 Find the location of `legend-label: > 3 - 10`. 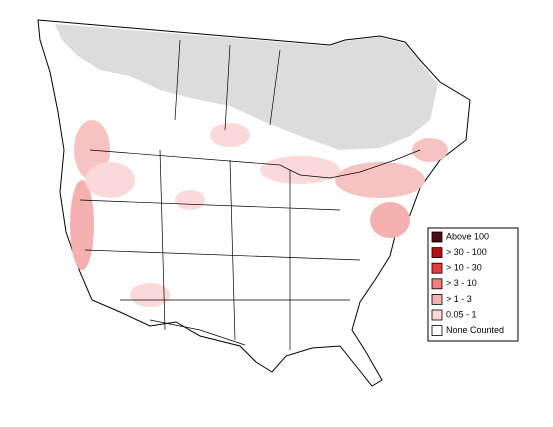

legend-label: > 3 - 10 is located at coordinates (461, 283).